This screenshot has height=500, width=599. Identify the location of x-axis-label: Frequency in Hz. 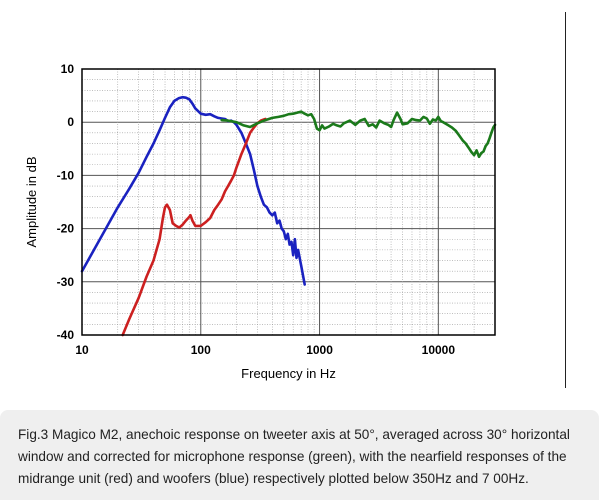
(288, 373).